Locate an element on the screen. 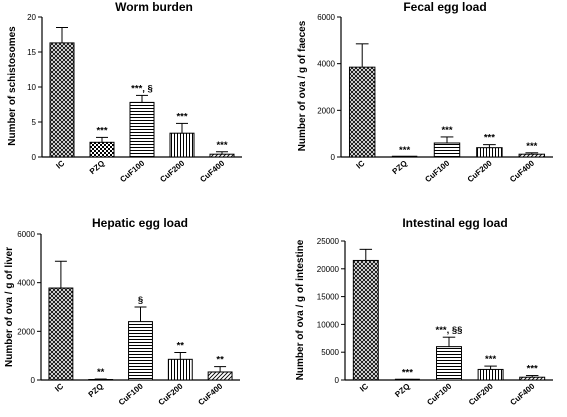  y-axis-label: Number of schistosomes is located at coordinates (12, 86).